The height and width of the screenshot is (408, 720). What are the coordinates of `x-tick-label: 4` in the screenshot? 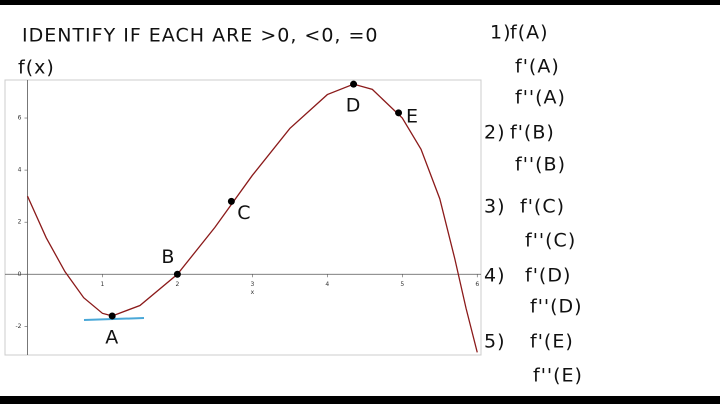 It's located at (327, 284).